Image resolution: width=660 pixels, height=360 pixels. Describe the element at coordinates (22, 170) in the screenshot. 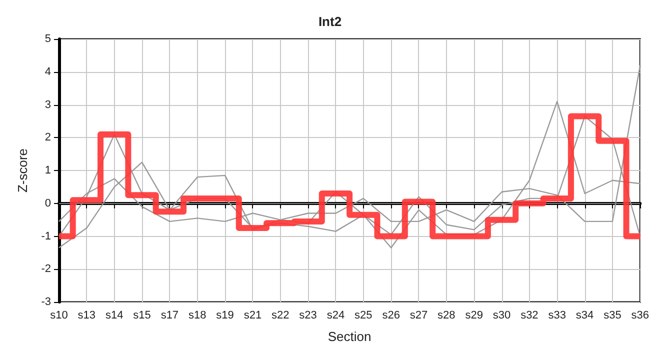

I see `y-axis-title: Z-score` at that location.